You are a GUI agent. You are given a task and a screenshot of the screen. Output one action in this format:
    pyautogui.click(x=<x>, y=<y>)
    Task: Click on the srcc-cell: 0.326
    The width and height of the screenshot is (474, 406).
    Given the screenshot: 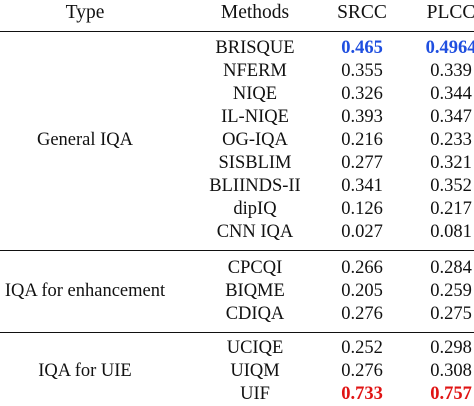 What is the action you would take?
    pyautogui.click(x=362, y=94)
    